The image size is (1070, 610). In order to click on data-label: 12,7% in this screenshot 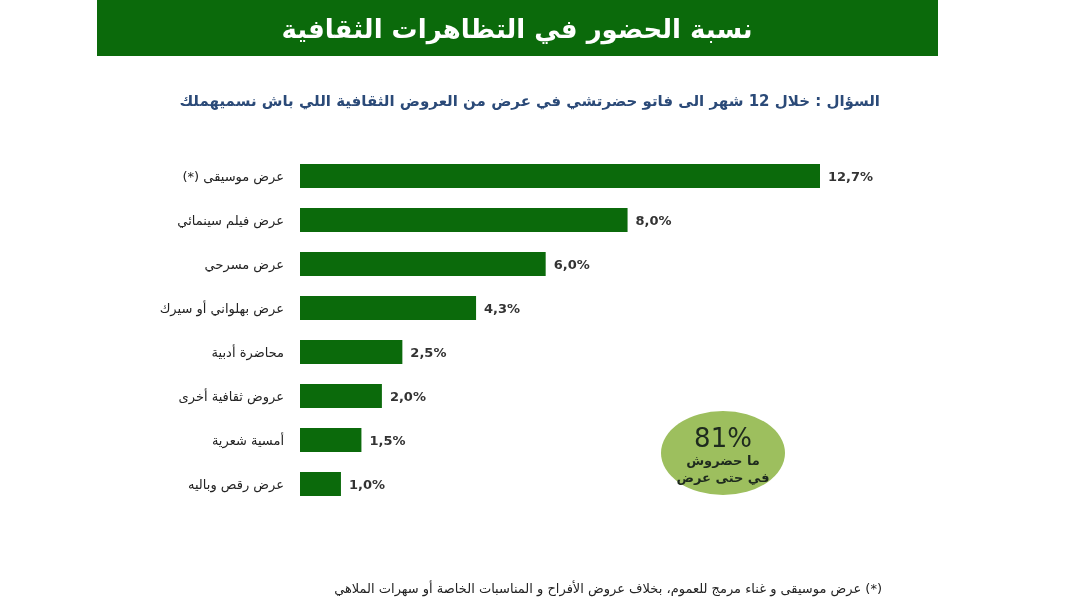, I will do `click(851, 176)`.